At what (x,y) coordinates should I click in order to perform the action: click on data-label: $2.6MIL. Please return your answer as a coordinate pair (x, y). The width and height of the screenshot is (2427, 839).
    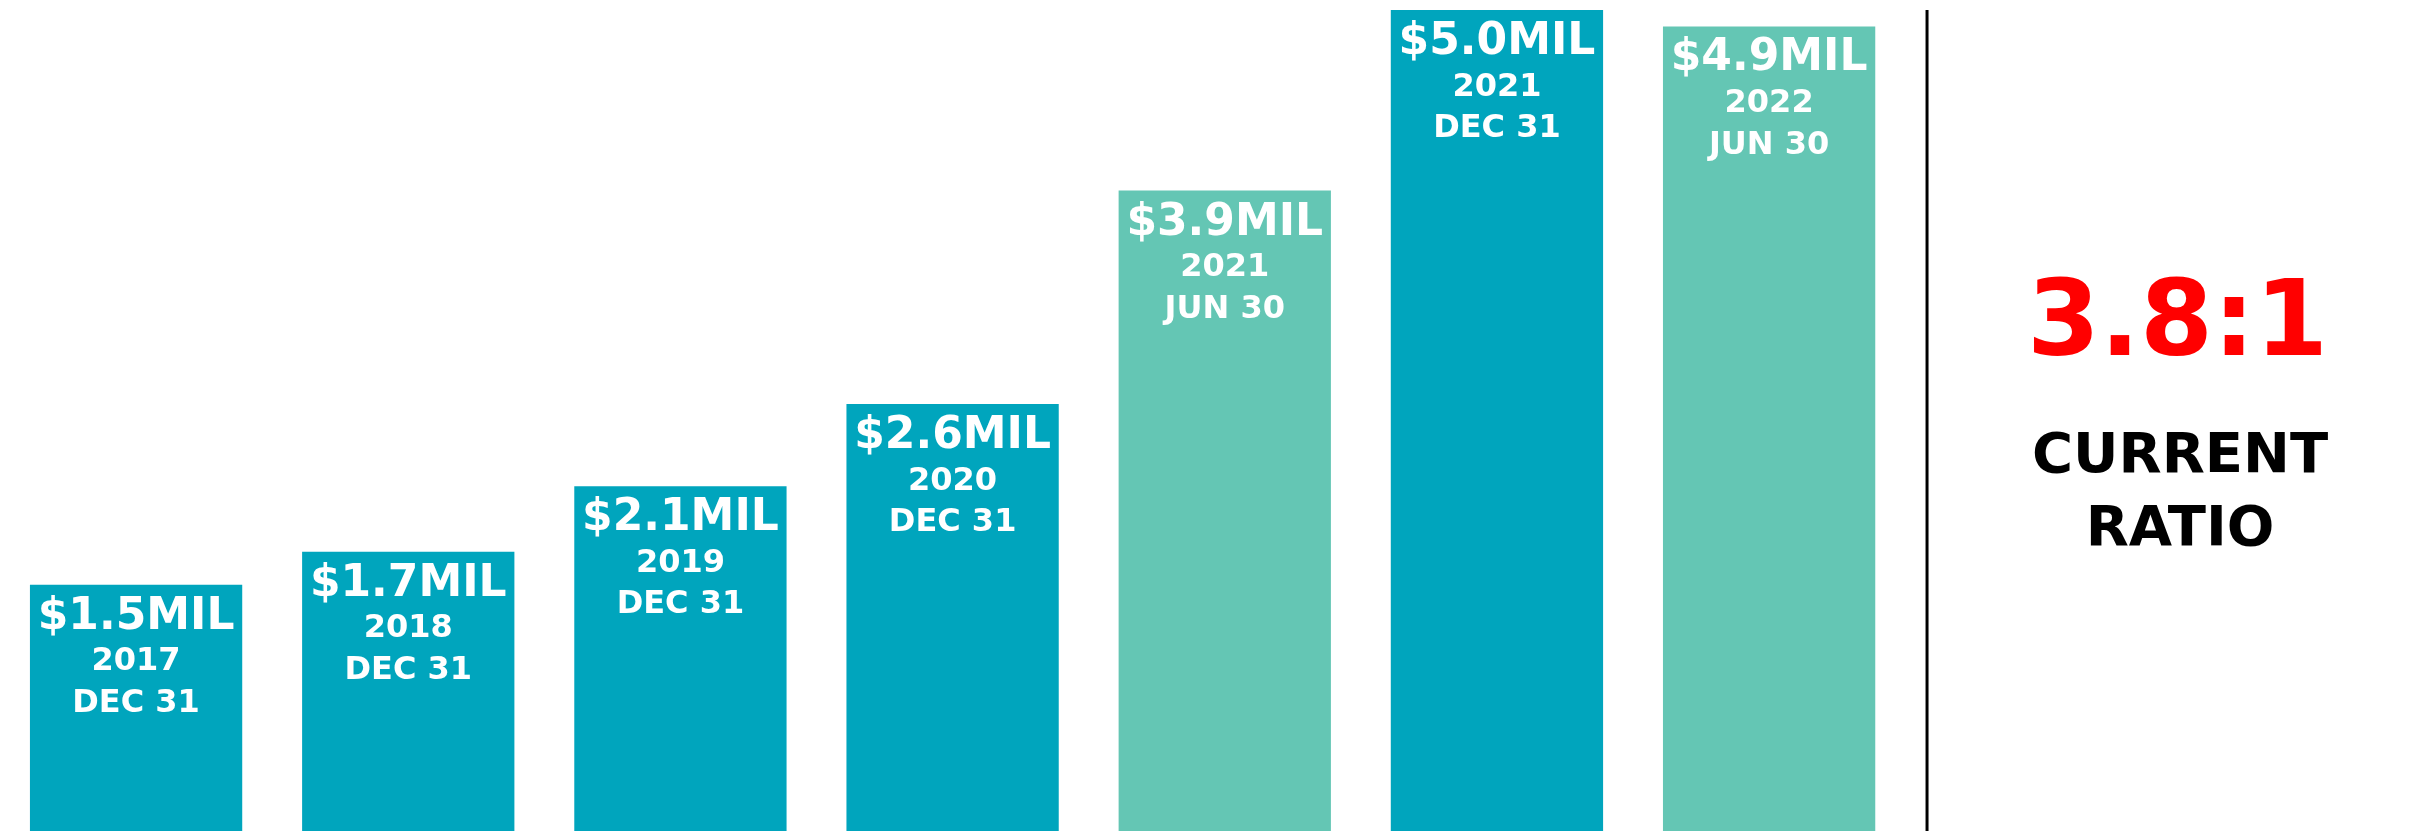
    Looking at the image, I should click on (952, 433).